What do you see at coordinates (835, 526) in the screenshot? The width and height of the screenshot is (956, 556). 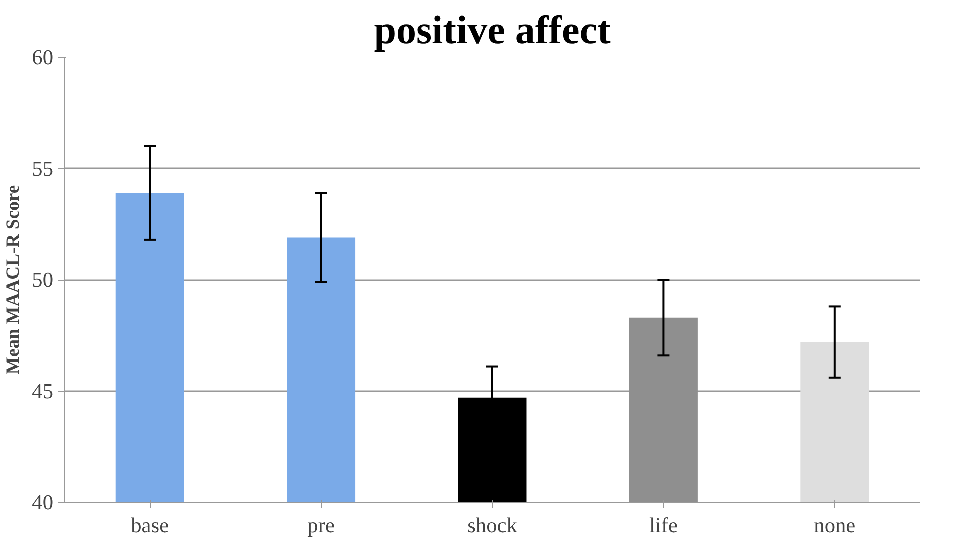 I see `x-tick-label: none` at bounding box center [835, 526].